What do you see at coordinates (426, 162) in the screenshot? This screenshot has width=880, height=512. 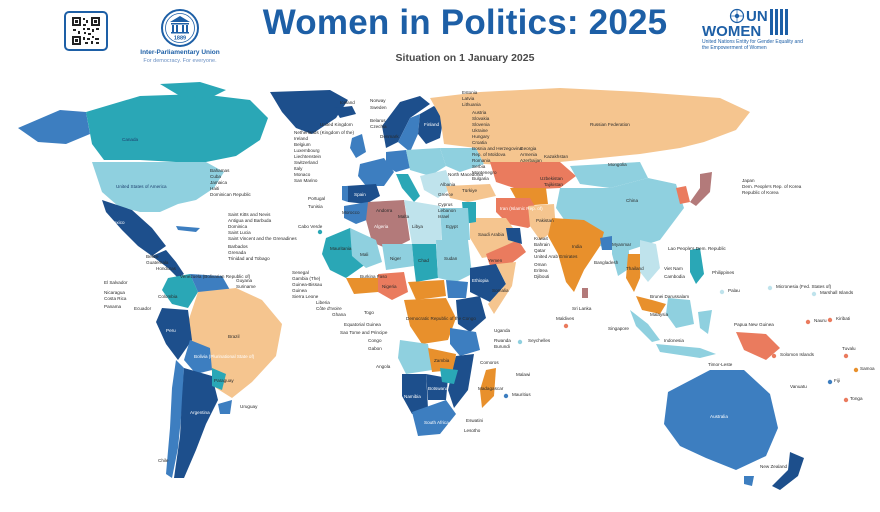 I see `region-central-europe` at bounding box center [426, 162].